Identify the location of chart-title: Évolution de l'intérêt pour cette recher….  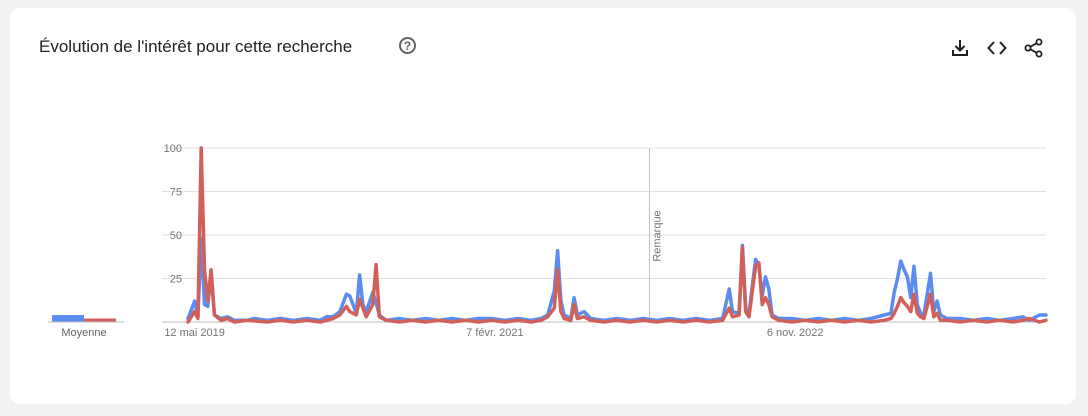
(196, 46).